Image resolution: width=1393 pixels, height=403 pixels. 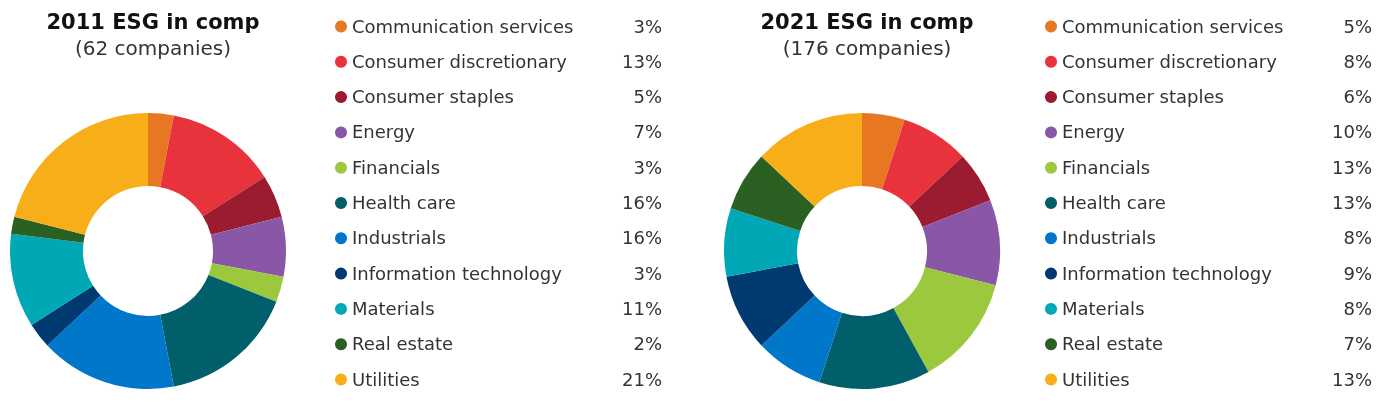 I want to click on data-label: 10%, so click(x=1351, y=132).